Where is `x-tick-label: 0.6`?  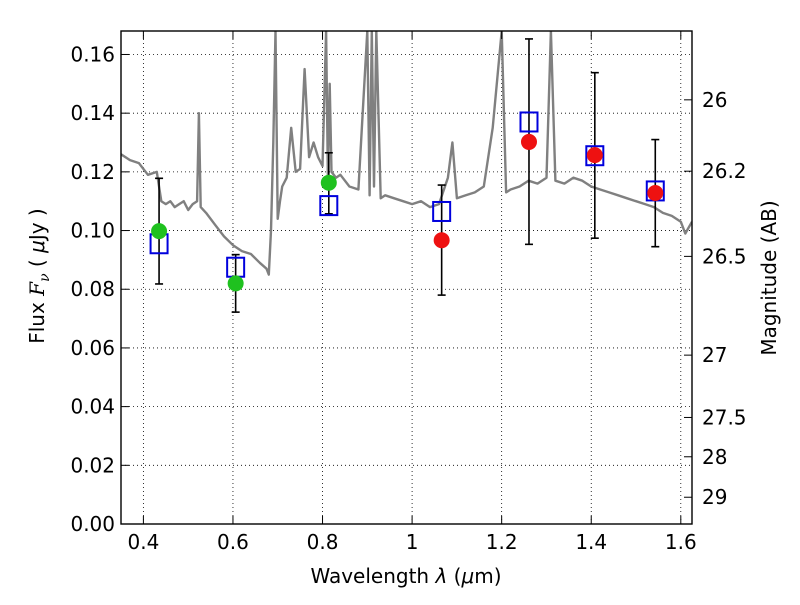 x-tick-label: 0.6 is located at coordinates (233, 542).